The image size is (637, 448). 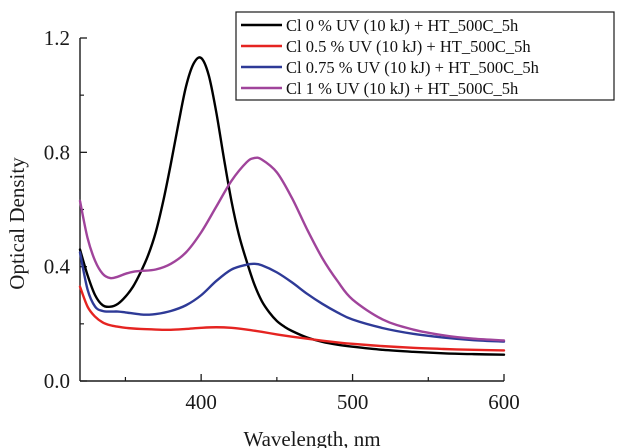 I want to click on x-tick-label: 500, so click(x=353, y=402).